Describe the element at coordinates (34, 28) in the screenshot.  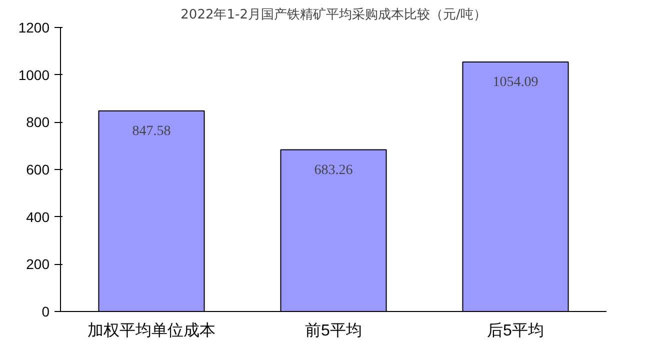
I see `y-tick-label: 1200` at that location.